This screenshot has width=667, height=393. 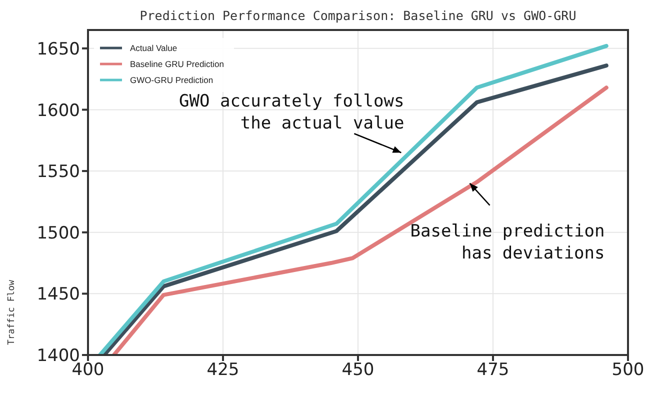 I want to click on y-tick-label: 1550, so click(x=58, y=172).